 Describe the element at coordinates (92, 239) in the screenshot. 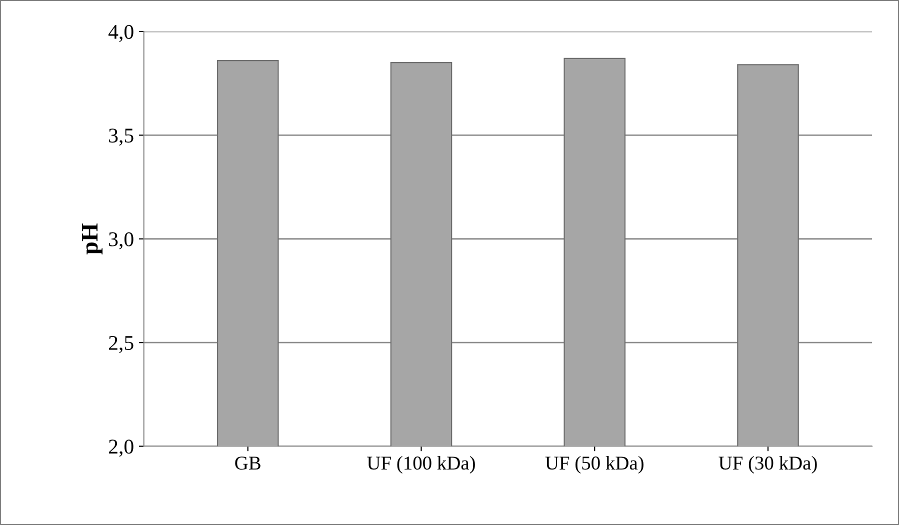

I see `y-axis-title: pH` at that location.